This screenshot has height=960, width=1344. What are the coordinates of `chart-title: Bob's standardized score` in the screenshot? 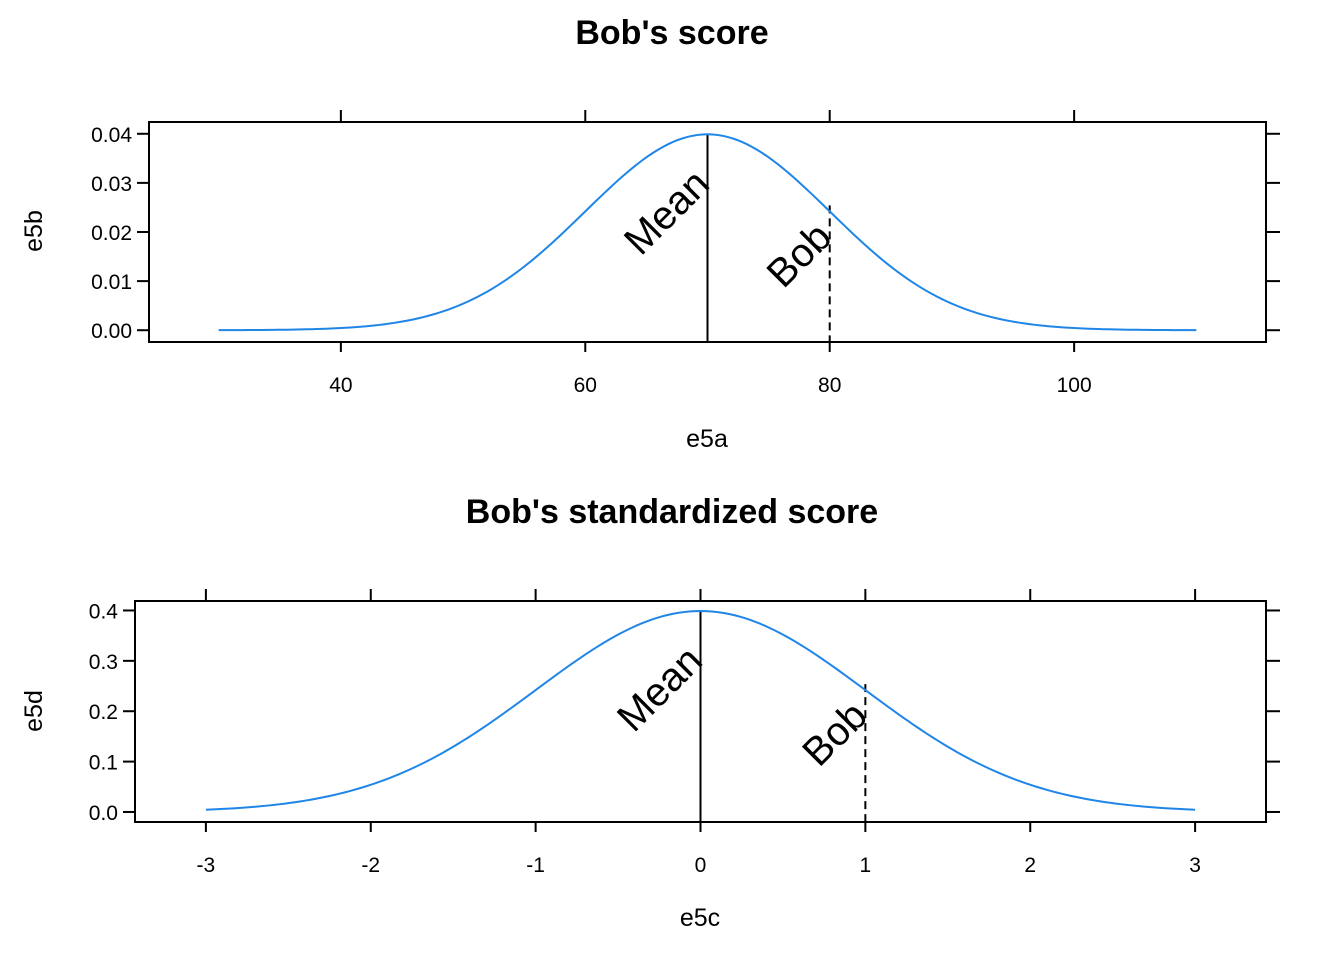 It's located at (672, 512).